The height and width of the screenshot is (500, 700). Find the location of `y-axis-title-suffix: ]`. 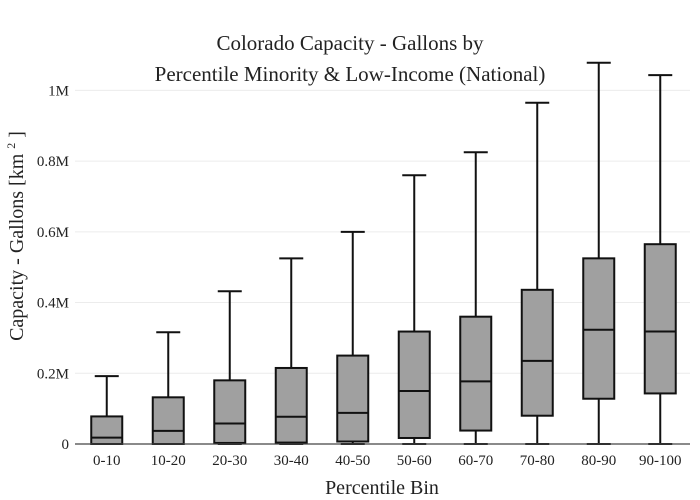

y-axis-title-suffix: ] is located at coordinates (17, 134).